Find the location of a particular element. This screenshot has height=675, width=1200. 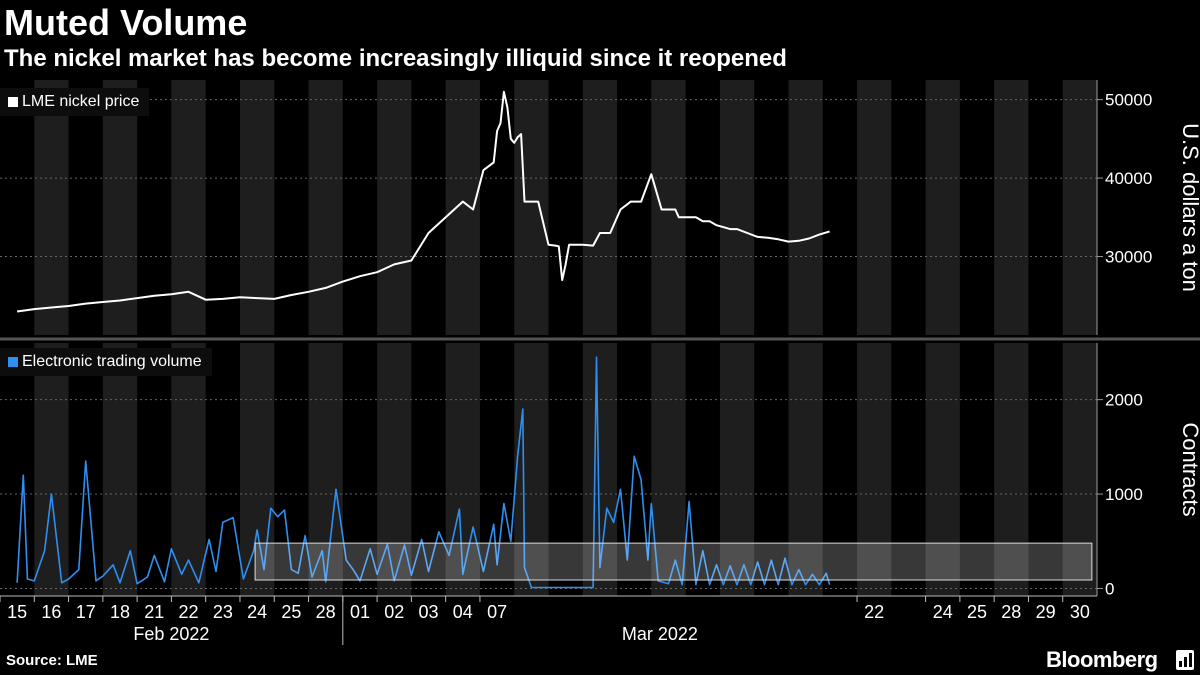

source-note: Source: LME is located at coordinates (52, 660).